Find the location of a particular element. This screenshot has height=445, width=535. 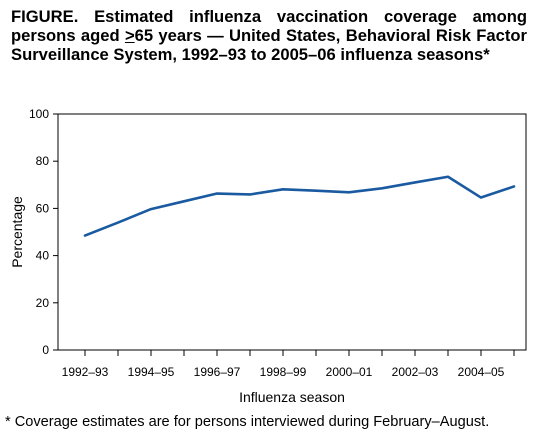

x-tick-label: 2002–03 is located at coordinates (415, 372).